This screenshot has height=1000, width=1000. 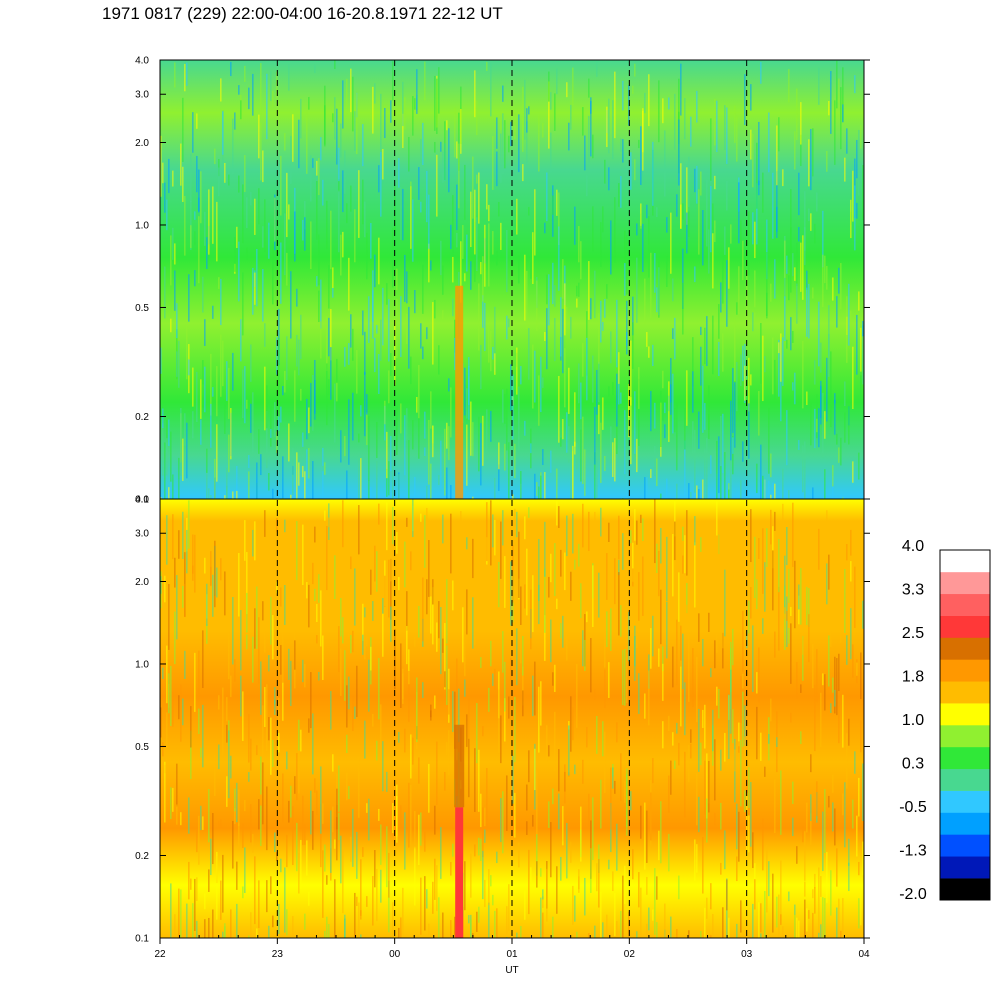 What do you see at coordinates (965, 867) in the screenshot?
I see `colorbar-segment` at bounding box center [965, 867].